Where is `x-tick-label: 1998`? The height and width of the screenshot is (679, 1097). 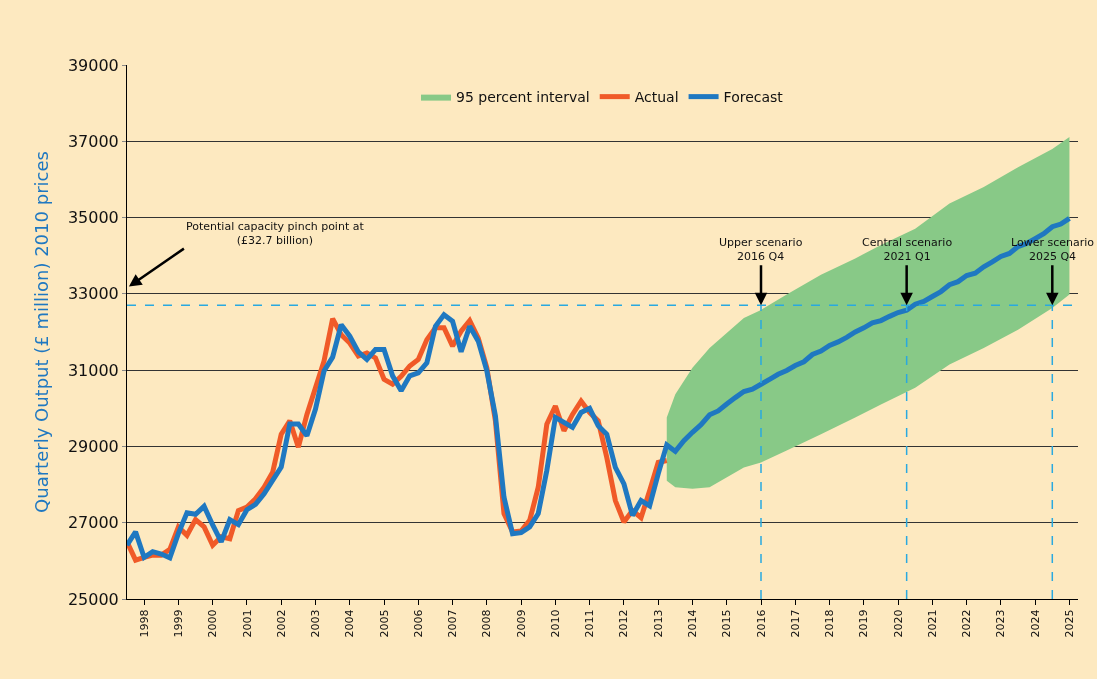
x-tick-label: 1998 is located at coordinates (144, 623).